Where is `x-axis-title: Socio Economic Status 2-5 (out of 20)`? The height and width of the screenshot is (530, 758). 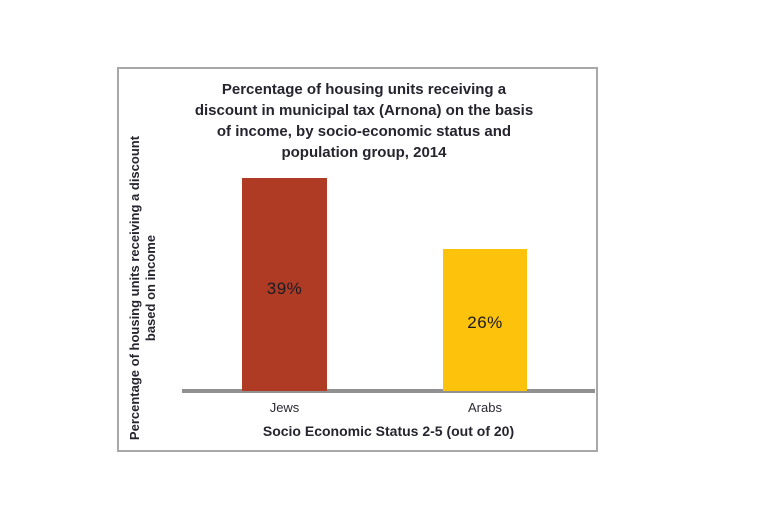
x-axis-title: Socio Economic Status 2-5 (out of 20) is located at coordinates (388, 431).